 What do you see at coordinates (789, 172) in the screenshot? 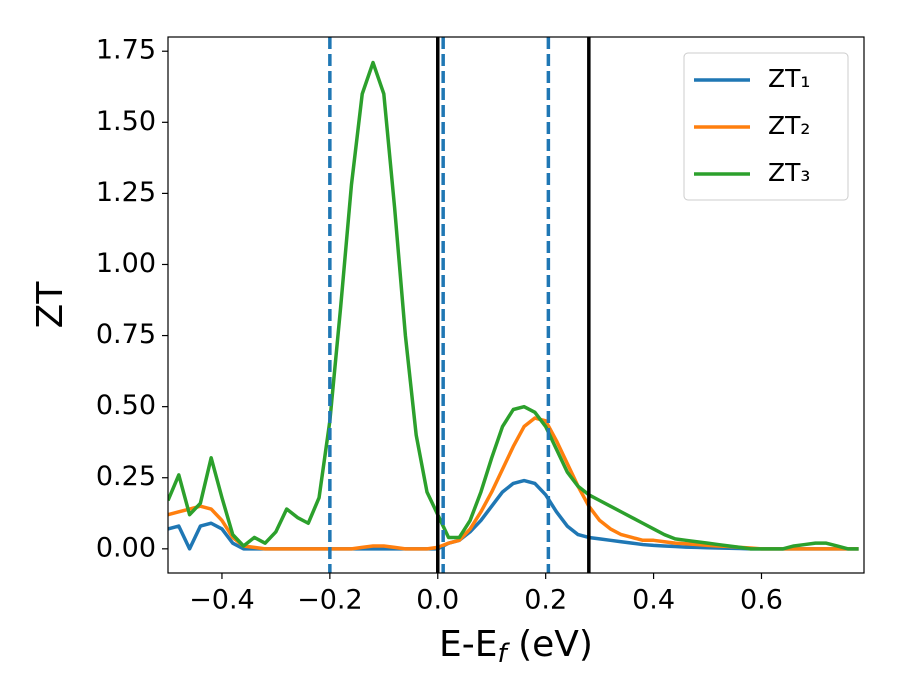
I see `legend-label: ZT₃` at bounding box center [789, 172].